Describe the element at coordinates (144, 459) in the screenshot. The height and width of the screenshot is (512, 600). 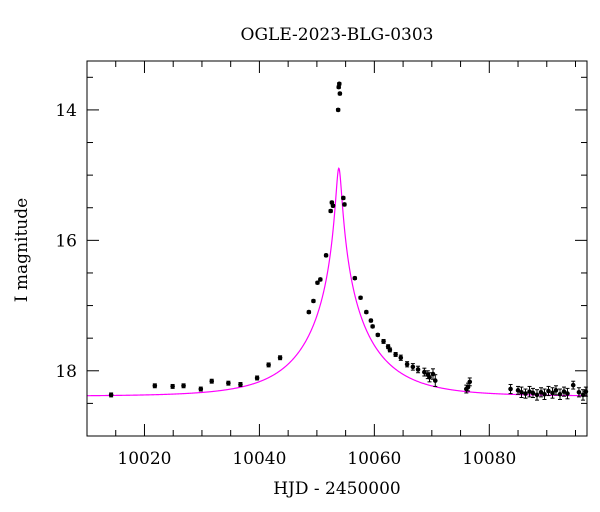
I see `x-tick-label: 10020` at that location.